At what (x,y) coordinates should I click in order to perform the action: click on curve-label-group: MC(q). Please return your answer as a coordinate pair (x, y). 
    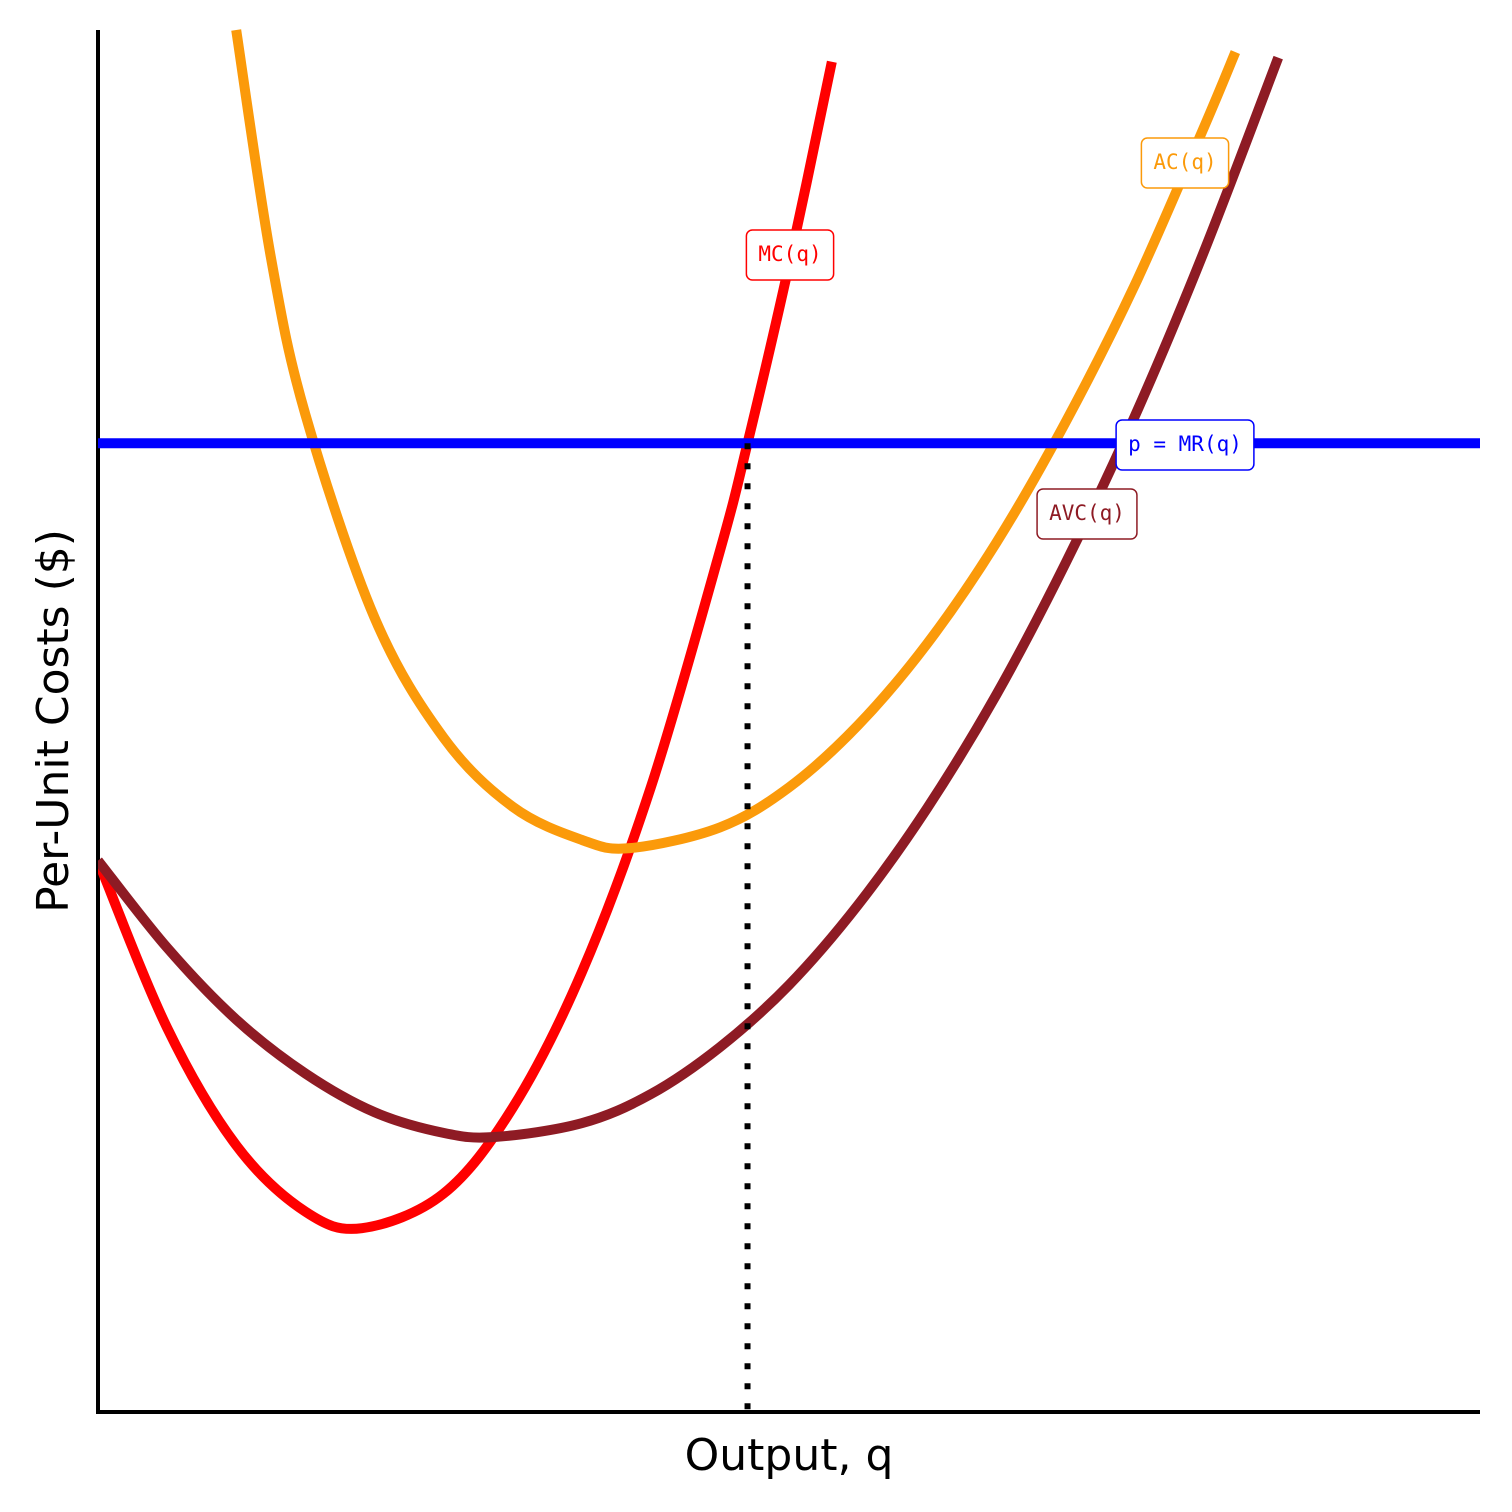
    Looking at the image, I should click on (790, 255).